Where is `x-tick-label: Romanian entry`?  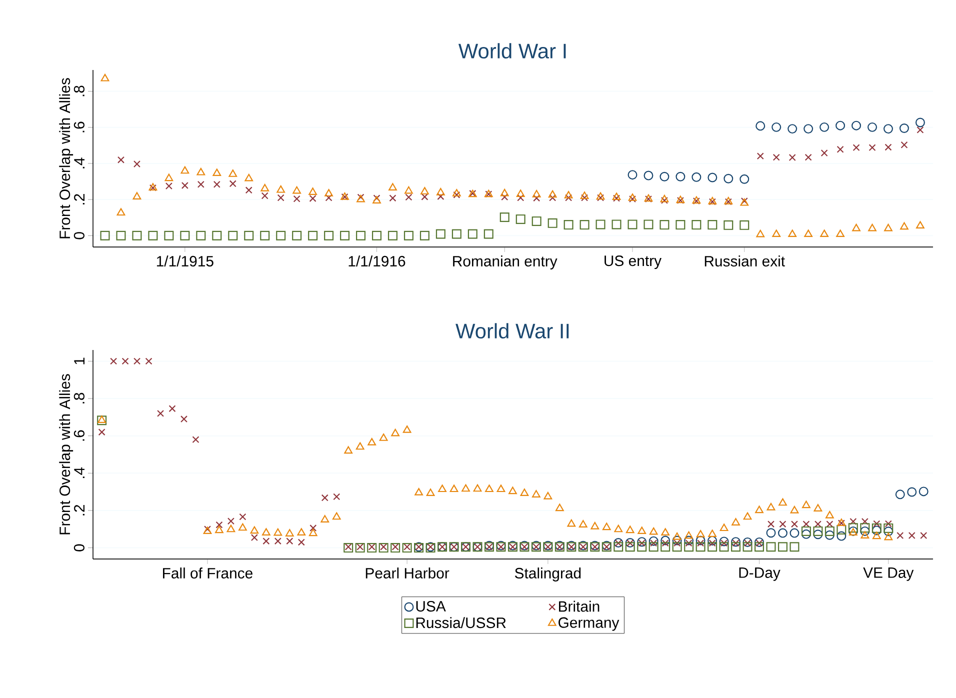 x-tick-label: Romanian entry is located at coordinates (505, 263).